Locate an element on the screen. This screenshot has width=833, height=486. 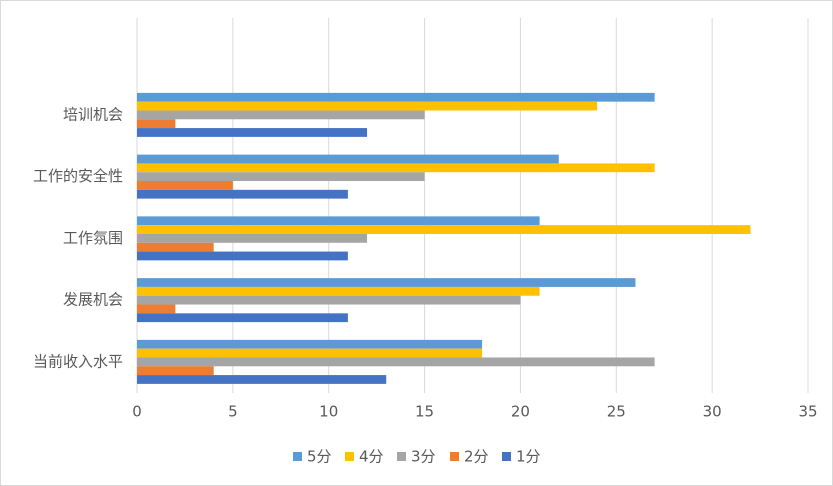
x-tick-label: 35 is located at coordinates (807, 412).